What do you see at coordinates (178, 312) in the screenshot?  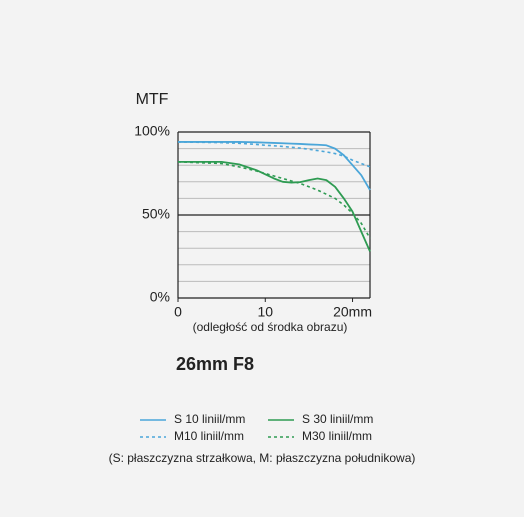 I see `x-tick-label: 0` at bounding box center [178, 312].